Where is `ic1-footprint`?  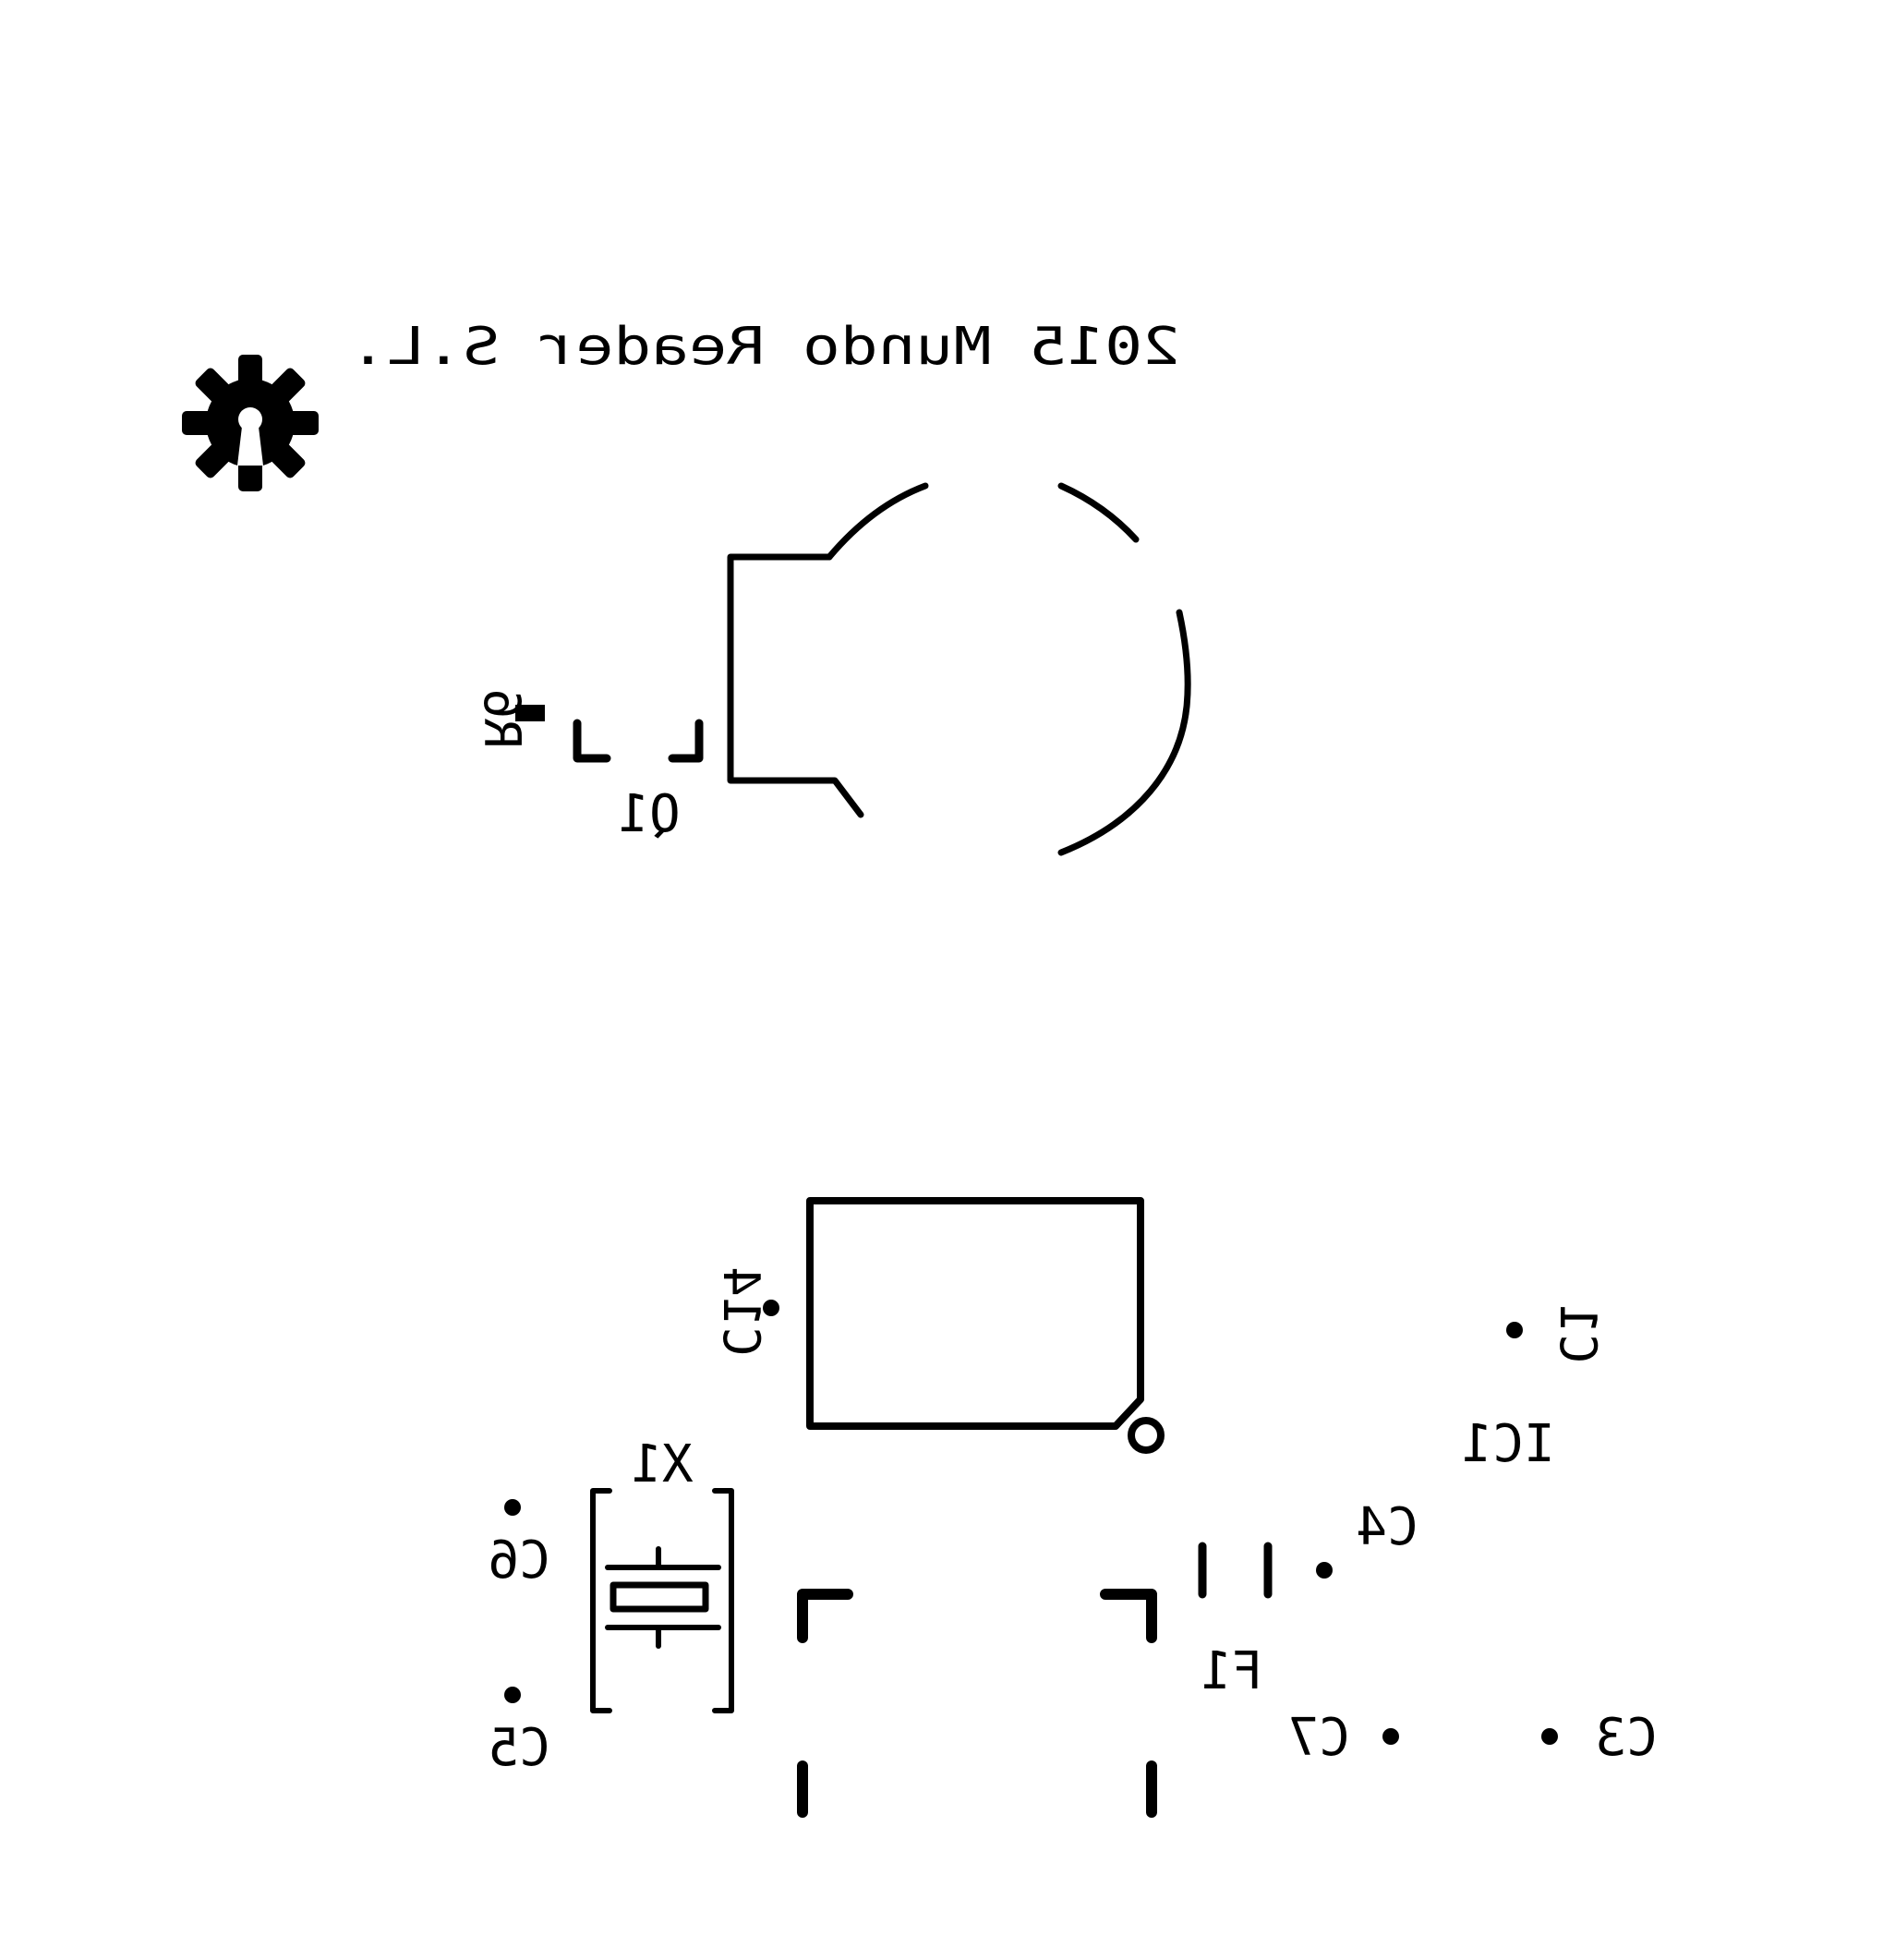 ic1-footprint is located at coordinates (985, 1325).